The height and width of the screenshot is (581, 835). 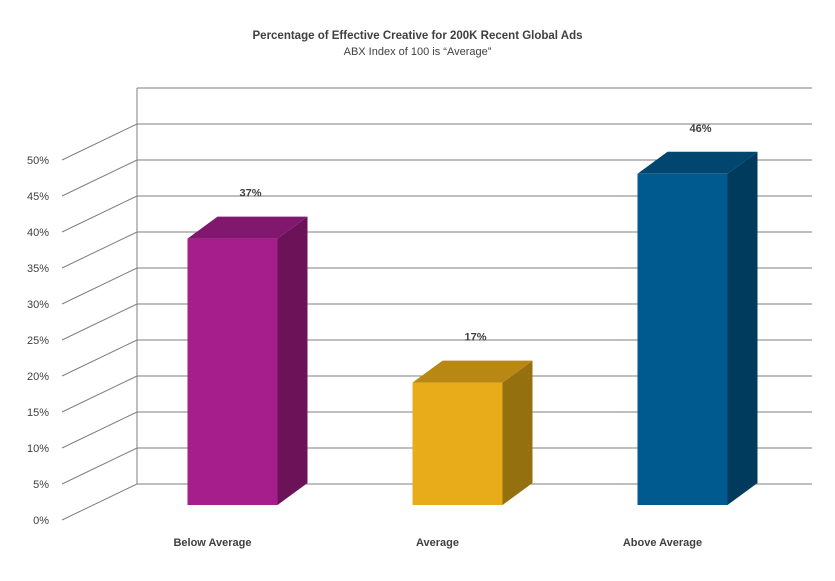 What do you see at coordinates (700, 129) in the screenshot?
I see `data-label: 46%` at bounding box center [700, 129].